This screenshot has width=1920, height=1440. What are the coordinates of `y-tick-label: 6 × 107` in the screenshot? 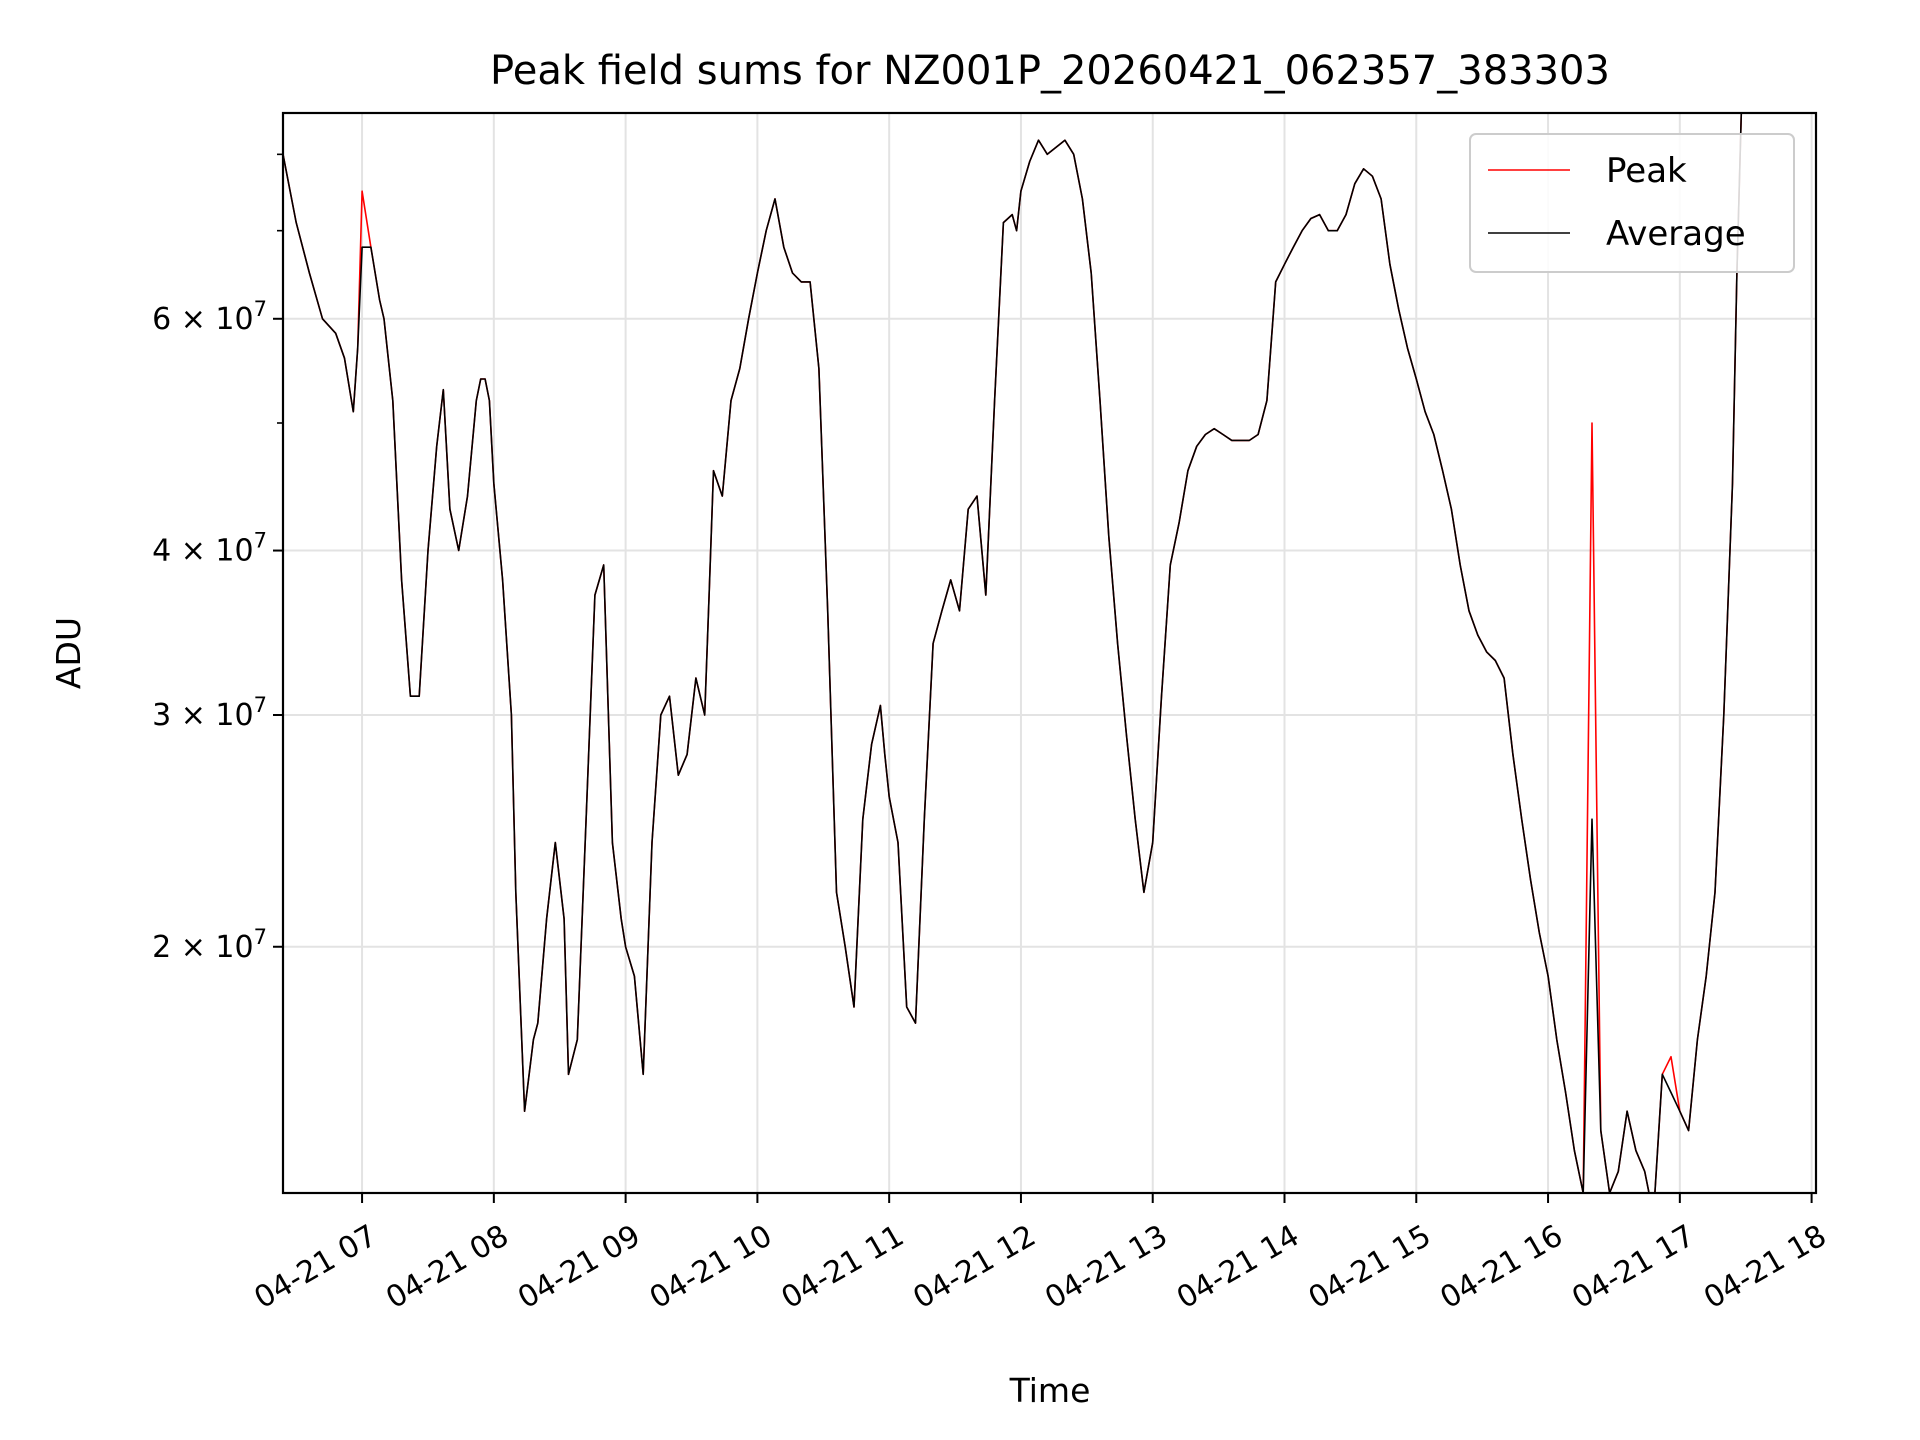 It's located at (209, 317).